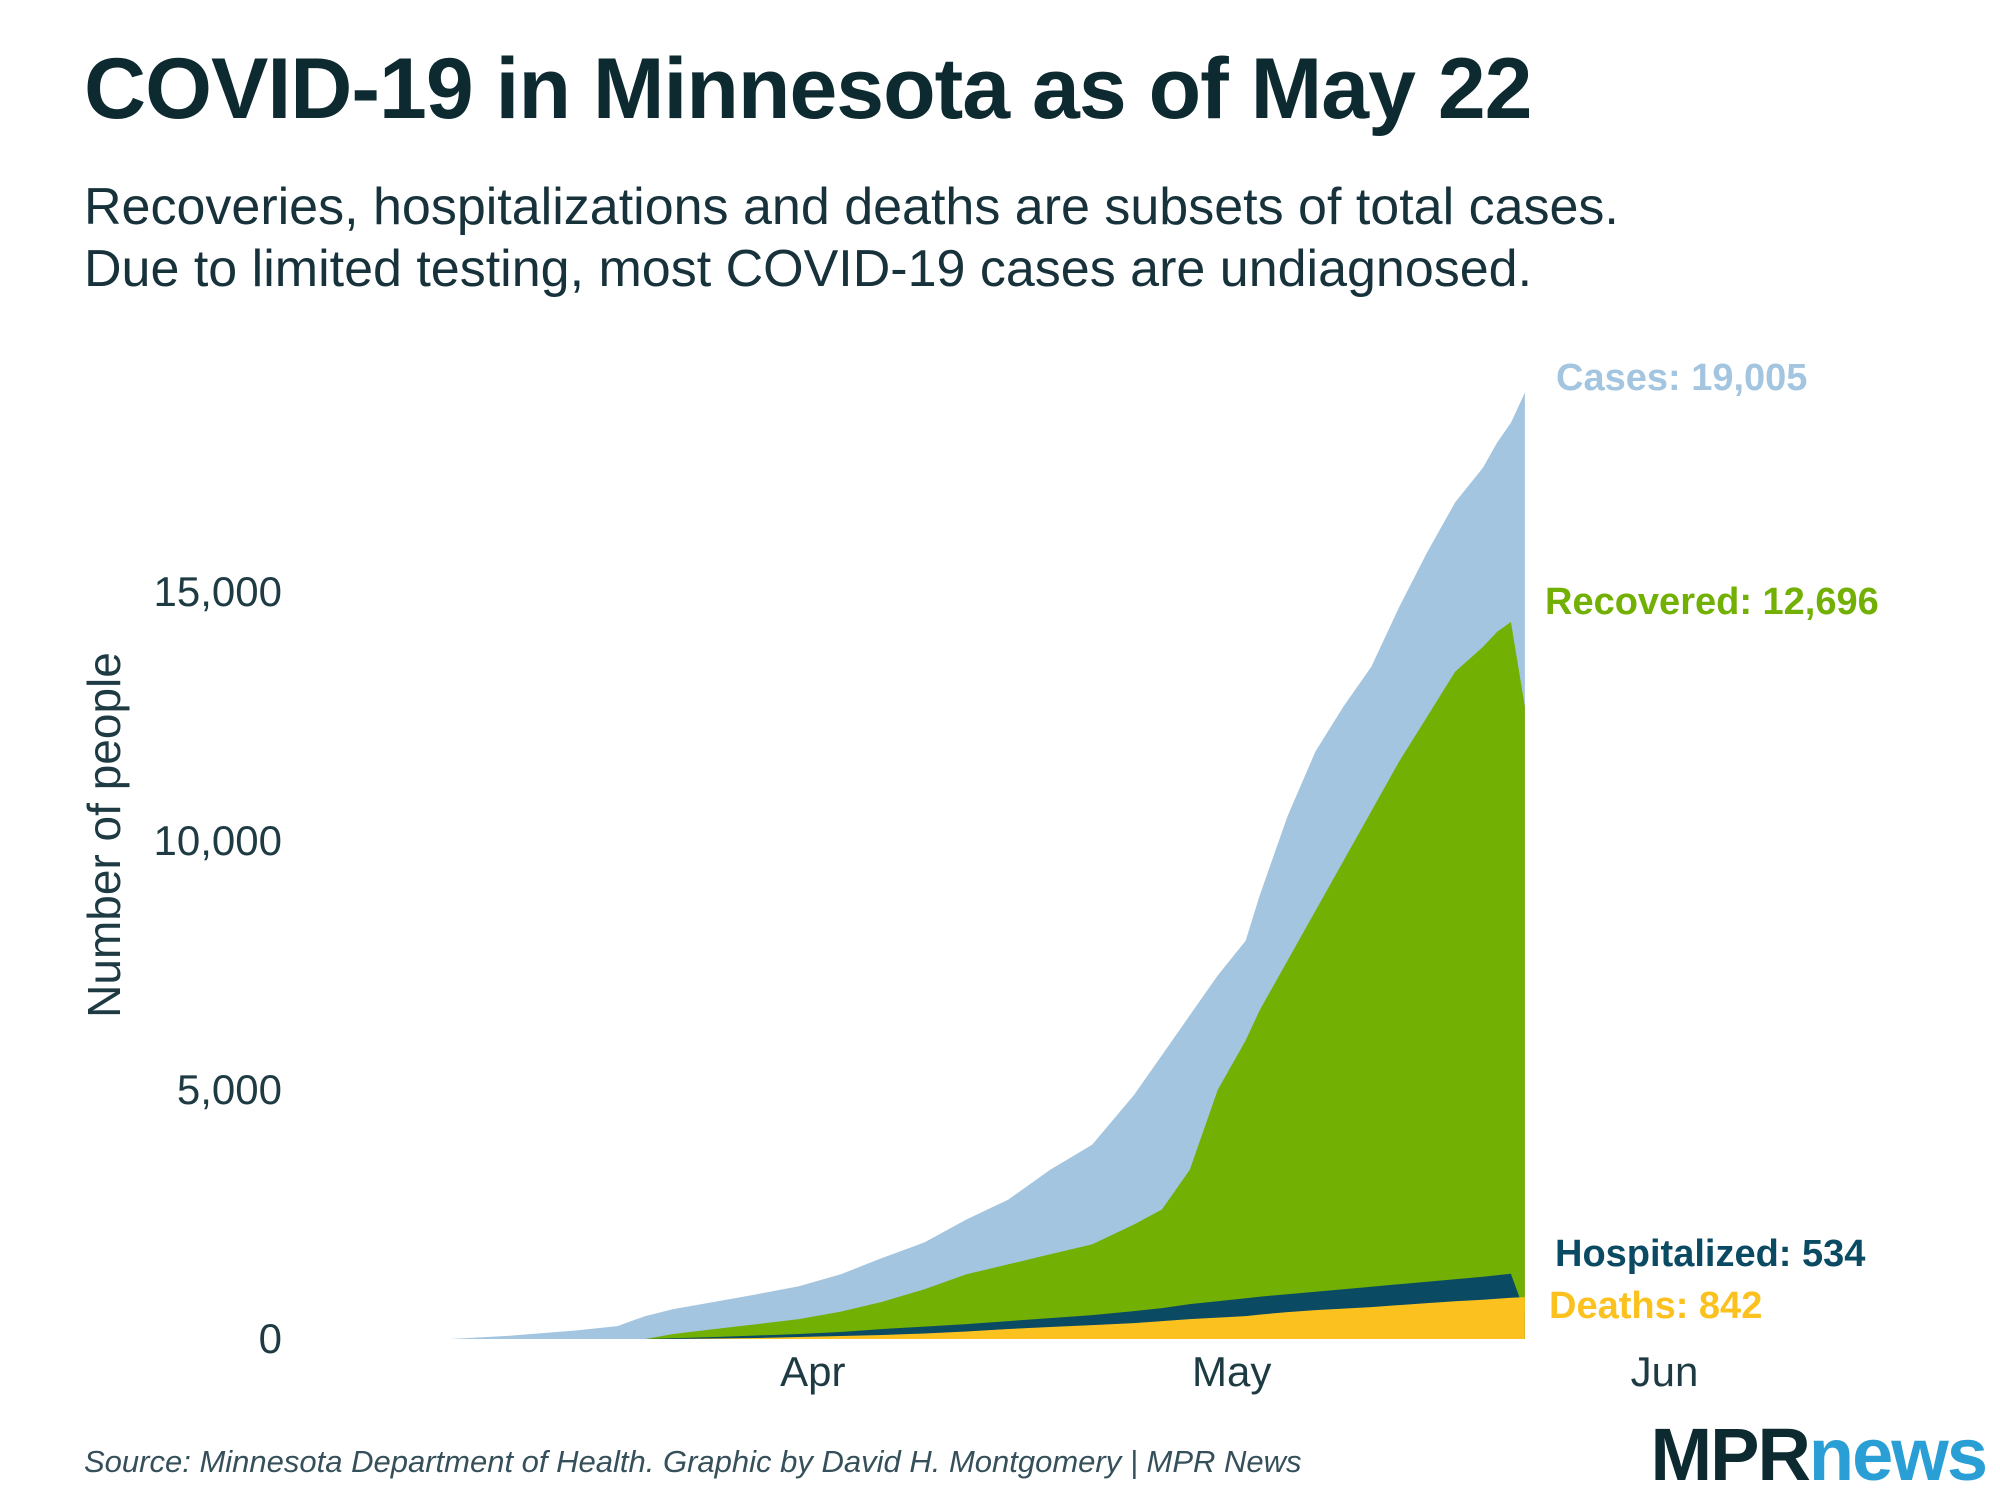 The height and width of the screenshot is (1500, 2000). What do you see at coordinates (1712, 602) in the screenshot?
I see `series-label-recovered: Recovered: 12,696` at bounding box center [1712, 602].